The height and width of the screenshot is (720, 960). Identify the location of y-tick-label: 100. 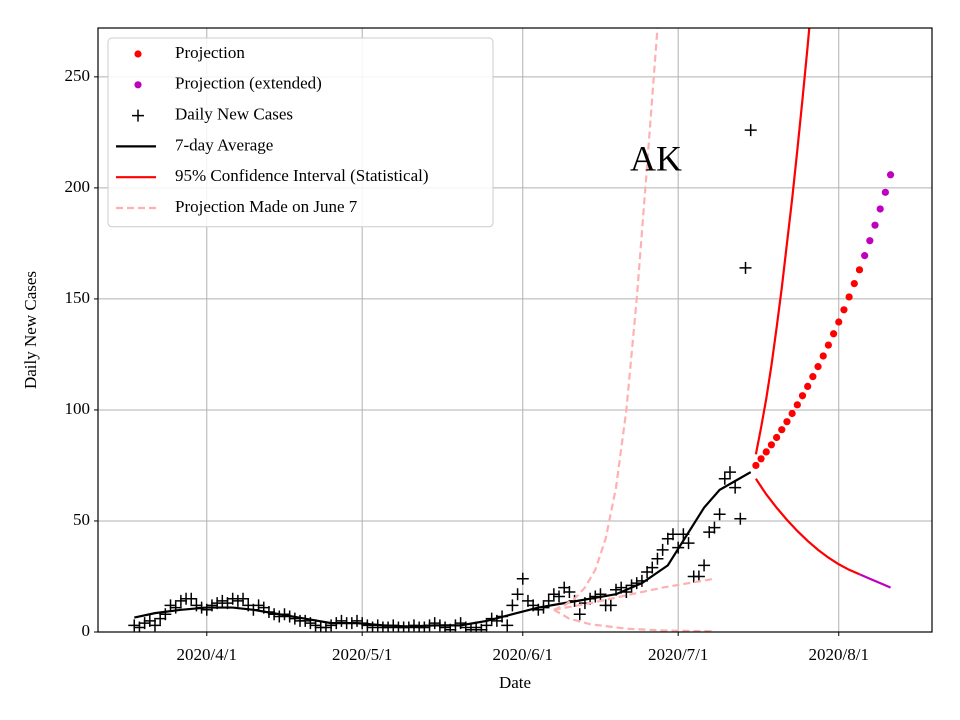
(78, 408).